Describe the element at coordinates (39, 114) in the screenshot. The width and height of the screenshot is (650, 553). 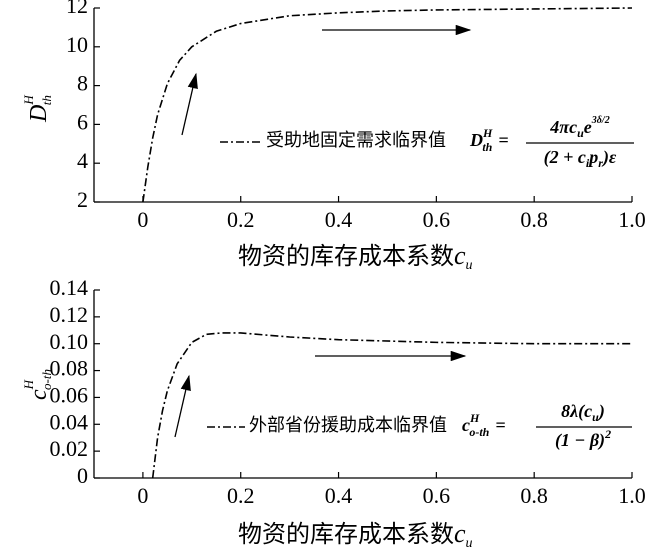
I see `y-label-symbol: D` at that location.